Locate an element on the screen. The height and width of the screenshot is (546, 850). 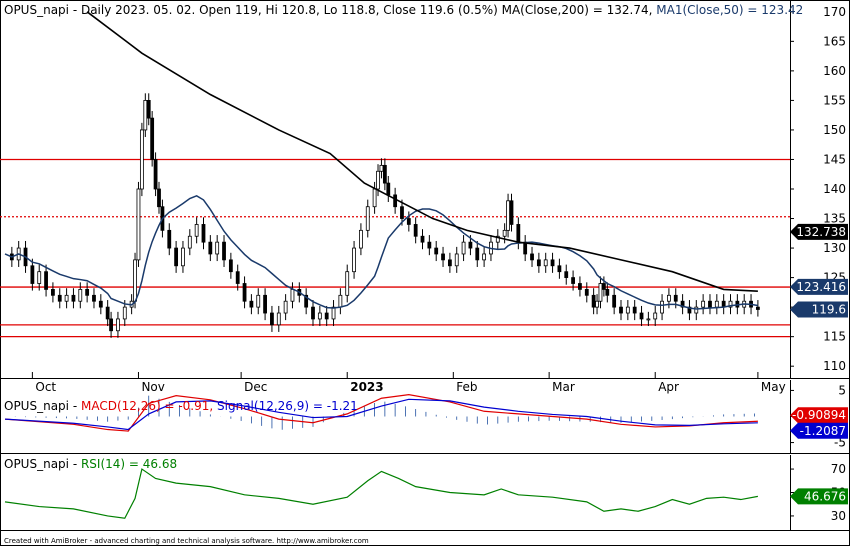
month-label: Dec is located at coordinates (255, 387).